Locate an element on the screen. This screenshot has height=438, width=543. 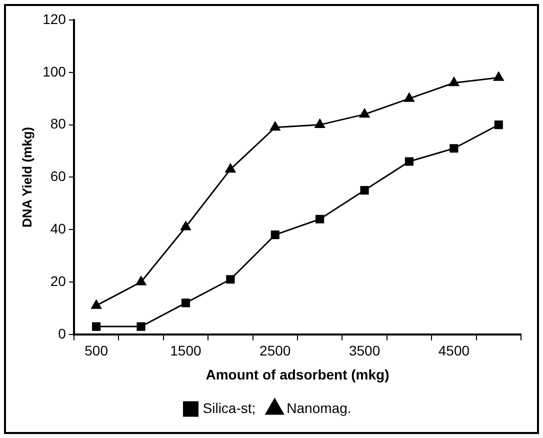
x-tick-label: 2500 is located at coordinates (275, 350).